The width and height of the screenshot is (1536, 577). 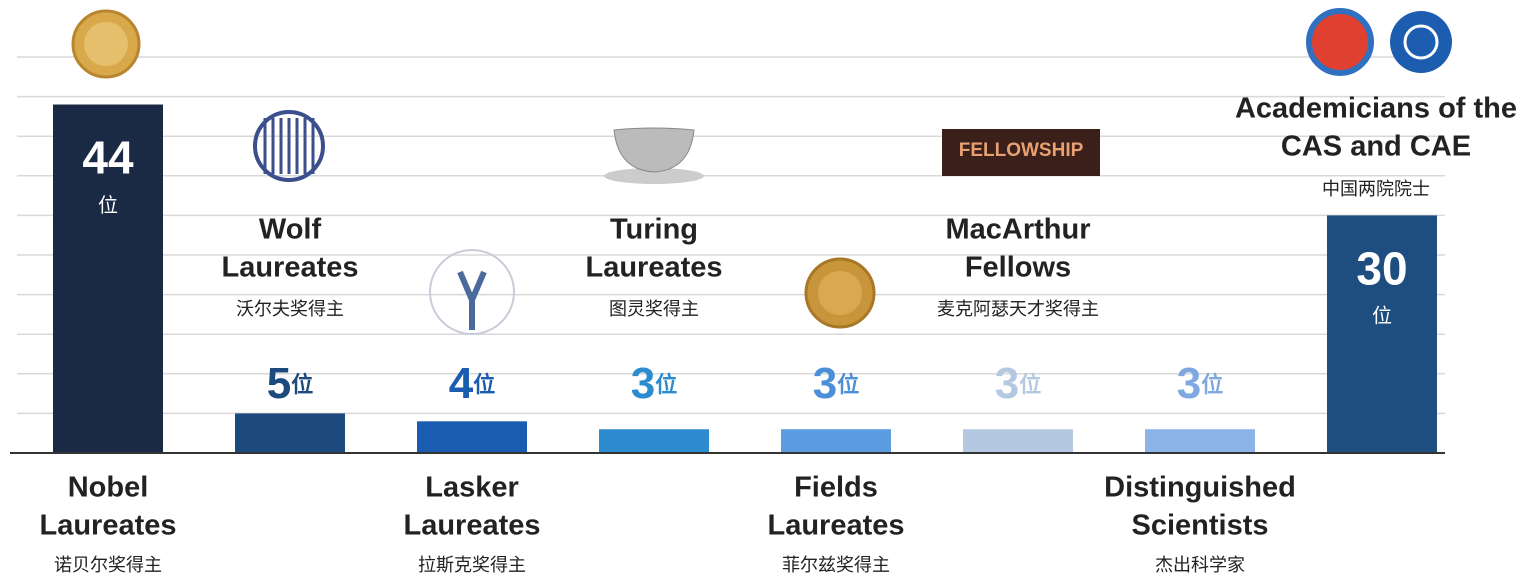 I want to click on turing-bowl, so click(x=654, y=150).